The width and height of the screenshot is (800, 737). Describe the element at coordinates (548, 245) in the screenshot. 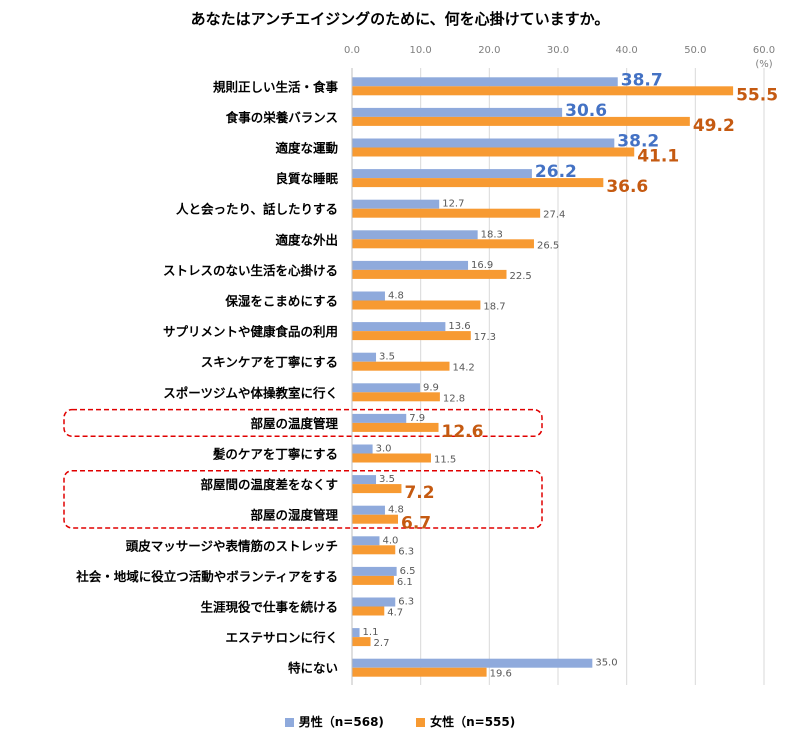

I see `data-label: 26.5` at that location.